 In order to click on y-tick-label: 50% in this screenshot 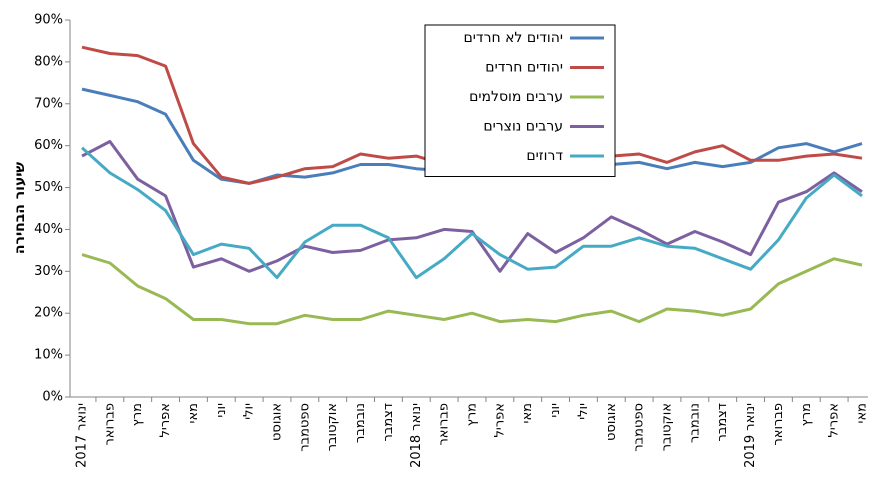, I will do `click(48, 187)`.